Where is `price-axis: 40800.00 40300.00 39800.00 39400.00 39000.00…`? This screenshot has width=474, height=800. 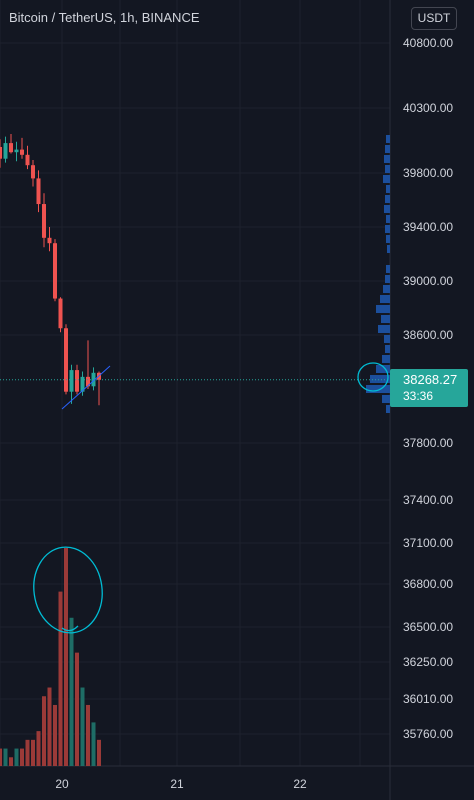 price-axis: 40800.00 40300.00 39800.00 39400.00 39000.00… is located at coordinates (428, 388).